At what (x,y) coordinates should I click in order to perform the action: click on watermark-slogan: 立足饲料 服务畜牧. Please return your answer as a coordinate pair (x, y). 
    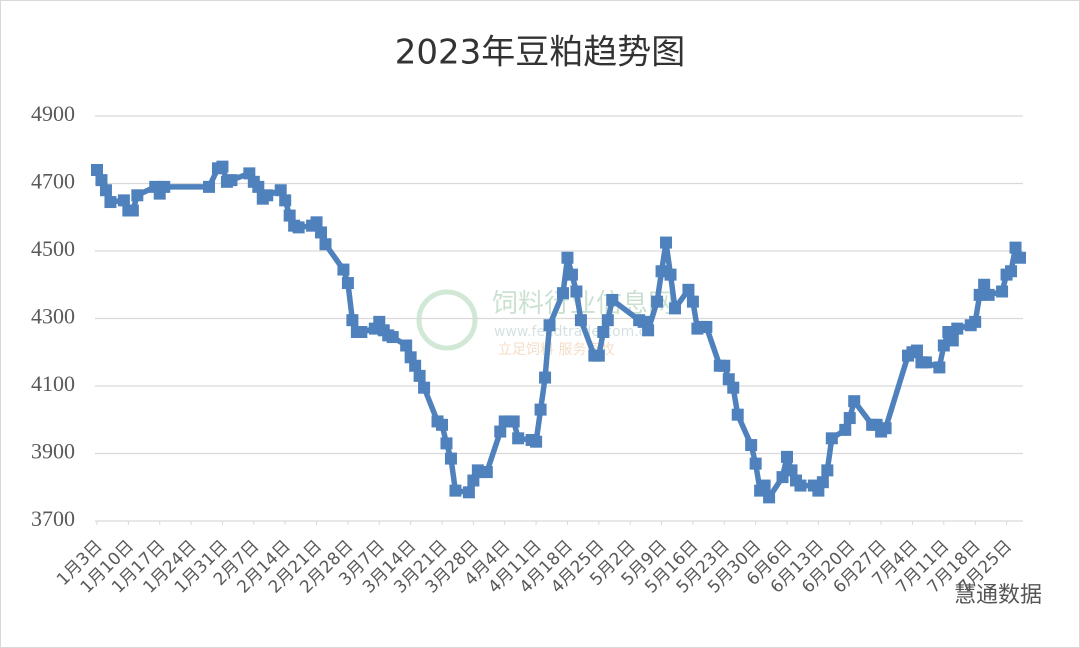
    Looking at the image, I should click on (556, 350).